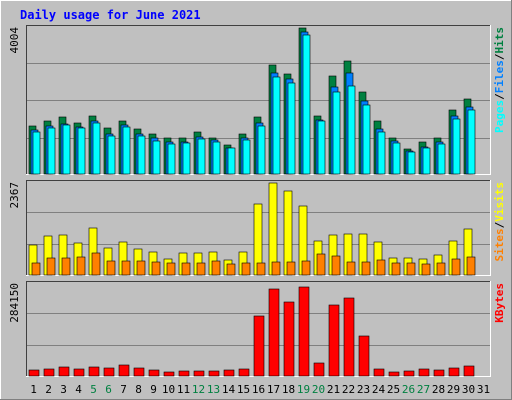  What do you see at coordinates (108, 389) in the screenshot?
I see `day-label-6: 6` at bounding box center [108, 389].